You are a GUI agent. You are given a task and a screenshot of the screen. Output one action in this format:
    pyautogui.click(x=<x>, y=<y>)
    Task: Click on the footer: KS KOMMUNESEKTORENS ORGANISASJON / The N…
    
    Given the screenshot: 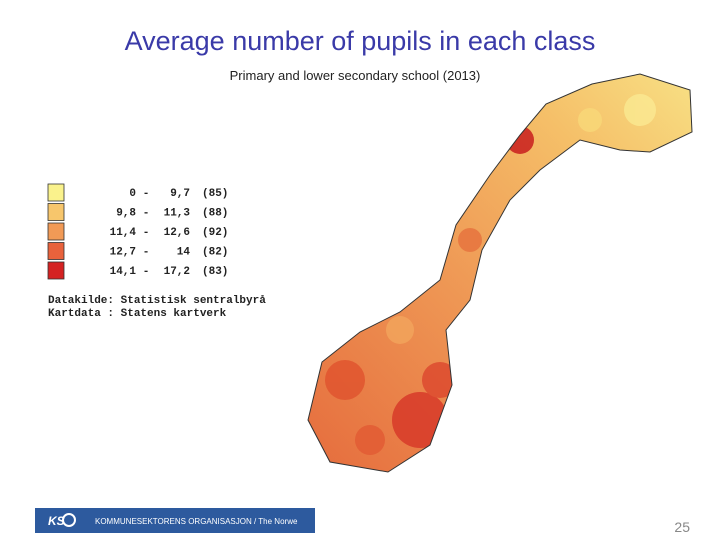 What is the action you would take?
    pyautogui.click(x=362, y=521)
    